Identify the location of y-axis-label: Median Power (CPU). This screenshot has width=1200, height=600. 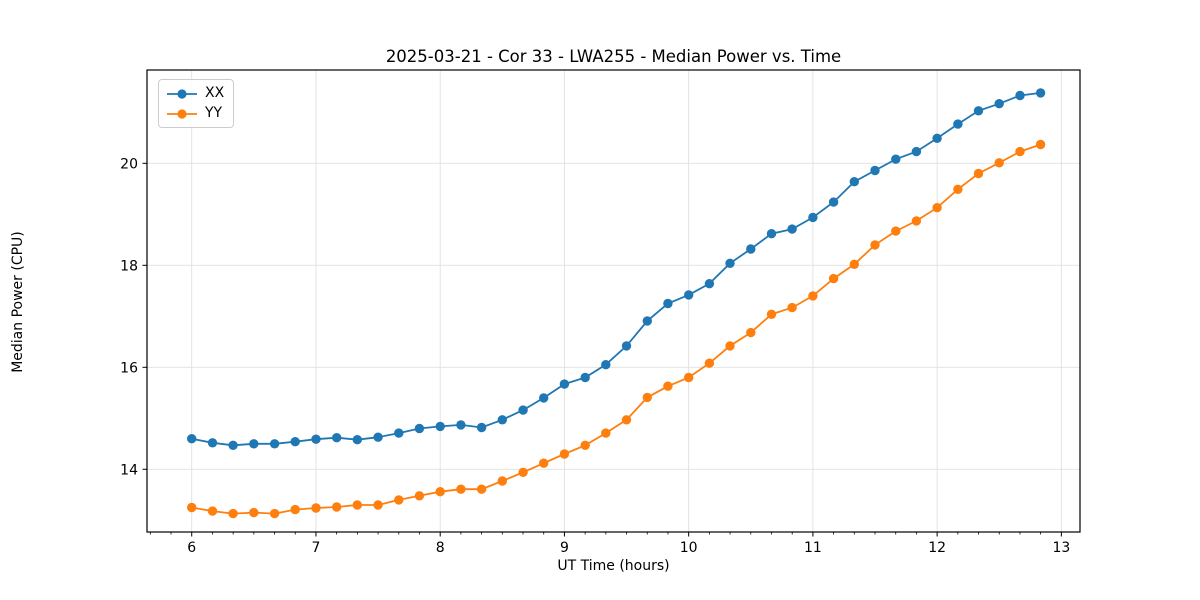
(18, 302).